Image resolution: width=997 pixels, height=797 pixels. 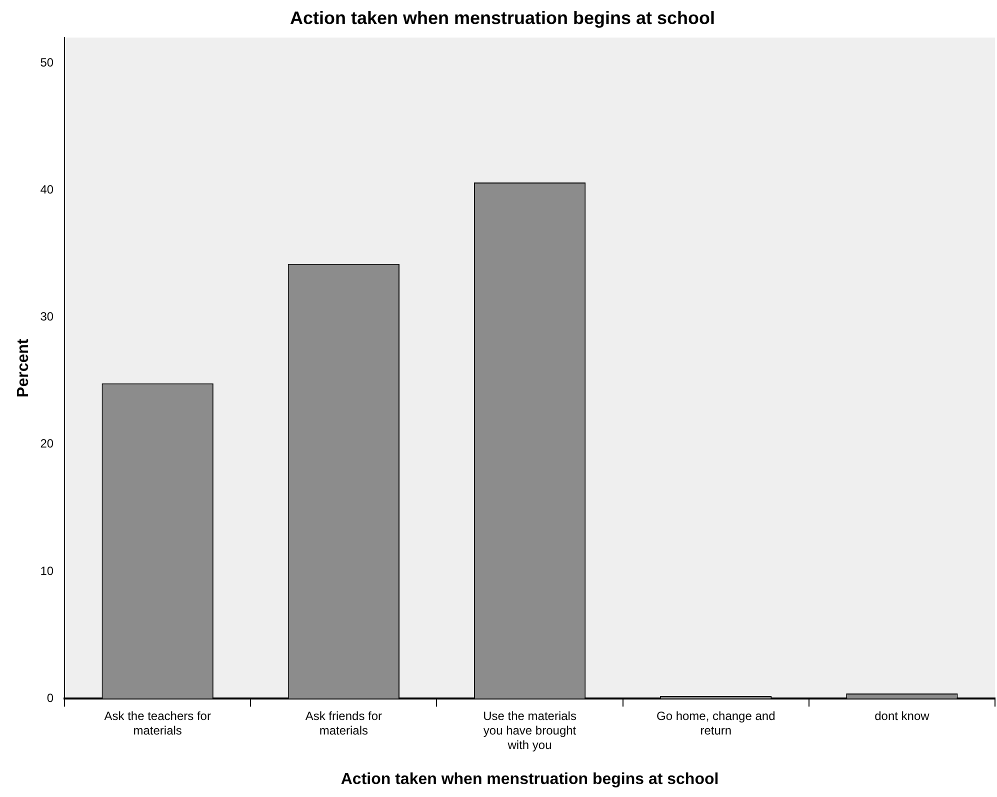 I want to click on y-tick-label: 40, so click(x=47, y=189).